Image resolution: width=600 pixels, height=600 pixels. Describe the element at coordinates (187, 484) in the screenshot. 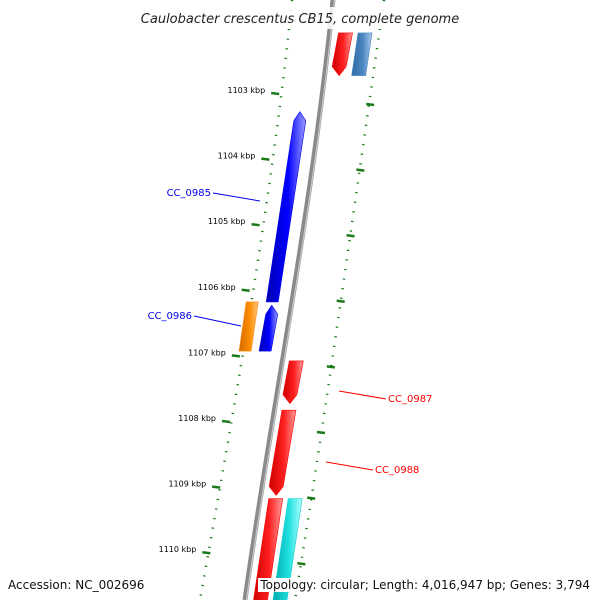

I see `tick-label: 1109 kbp` at that location.